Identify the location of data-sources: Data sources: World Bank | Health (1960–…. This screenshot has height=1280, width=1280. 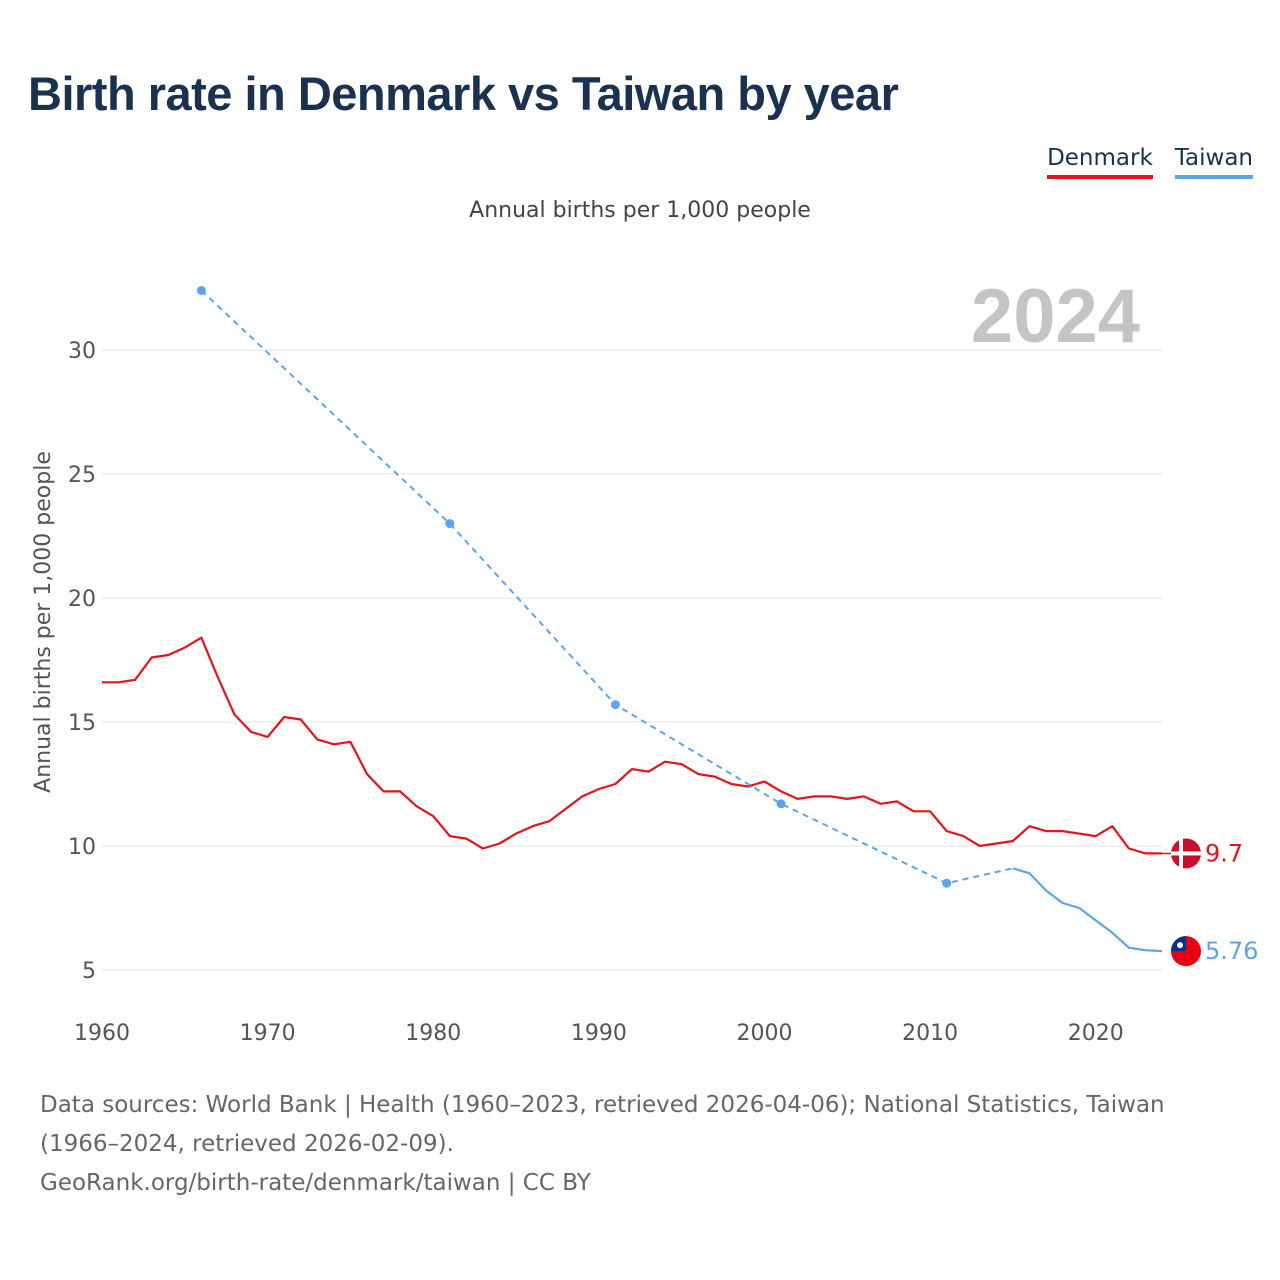
(602, 1124).